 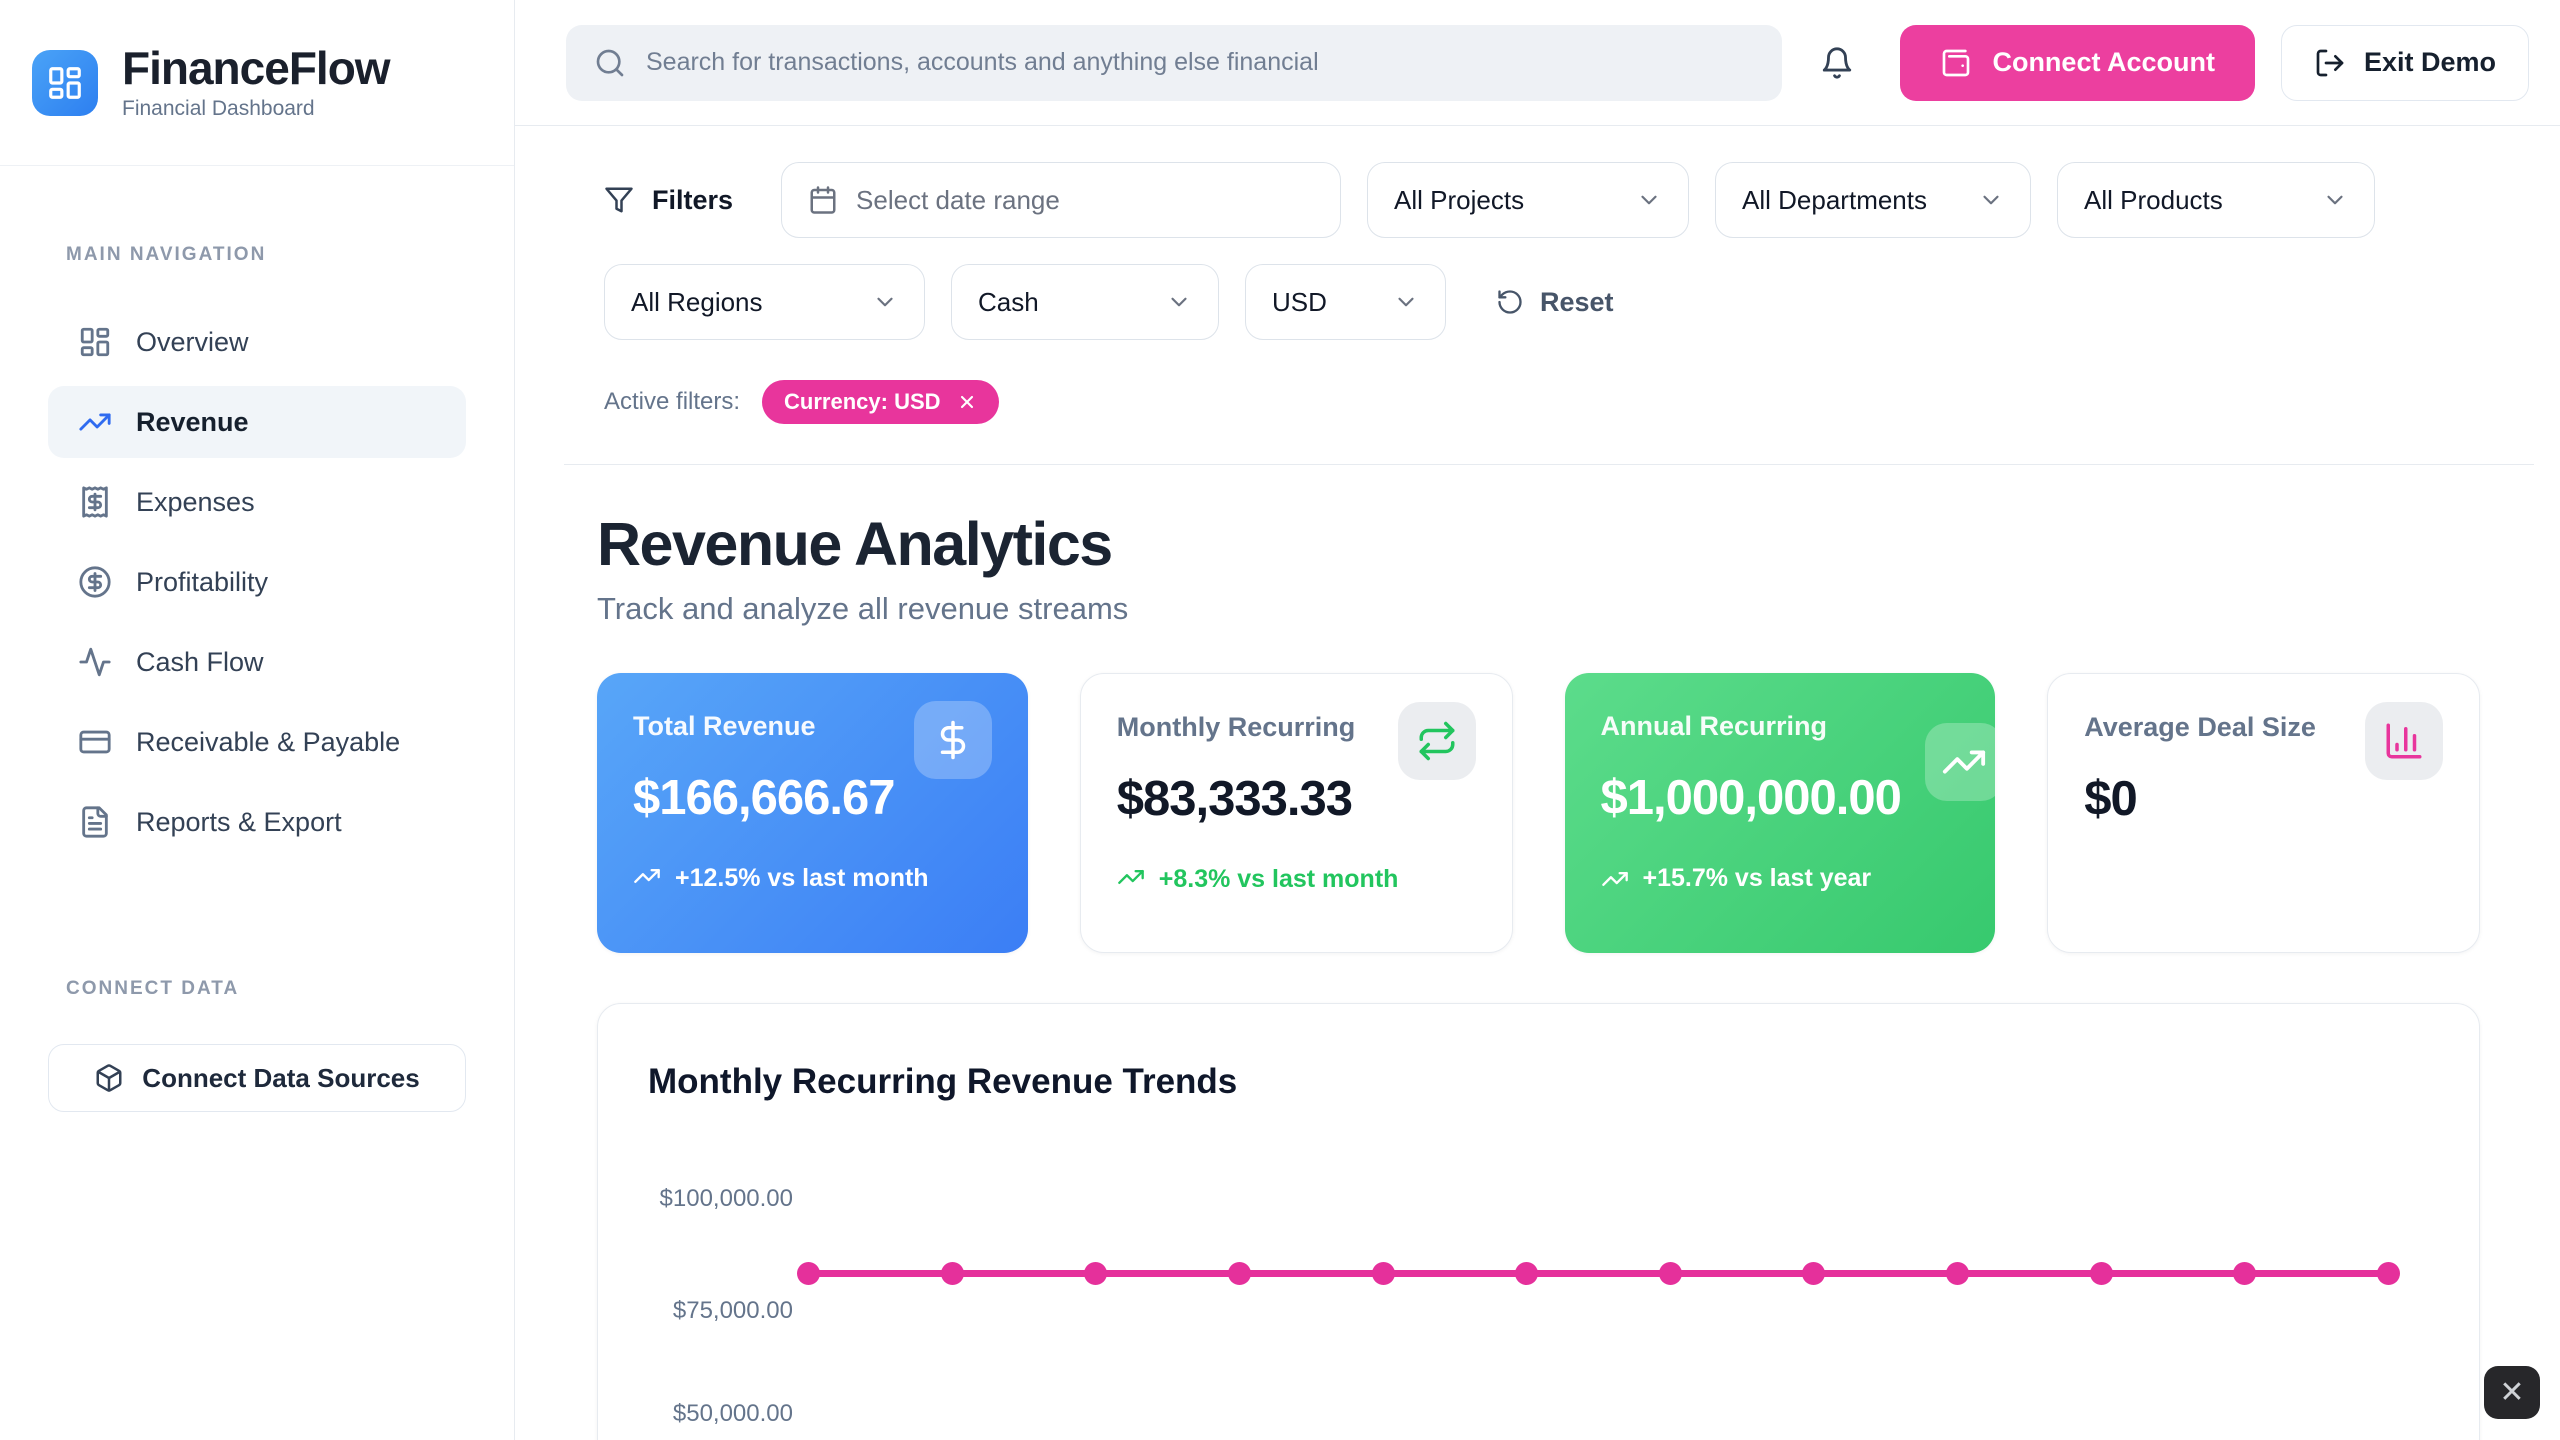 What do you see at coordinates (812, 879) in the screenshot?
I see `metric-change: +12.5% vs last month` at bounding box center [812, 879].